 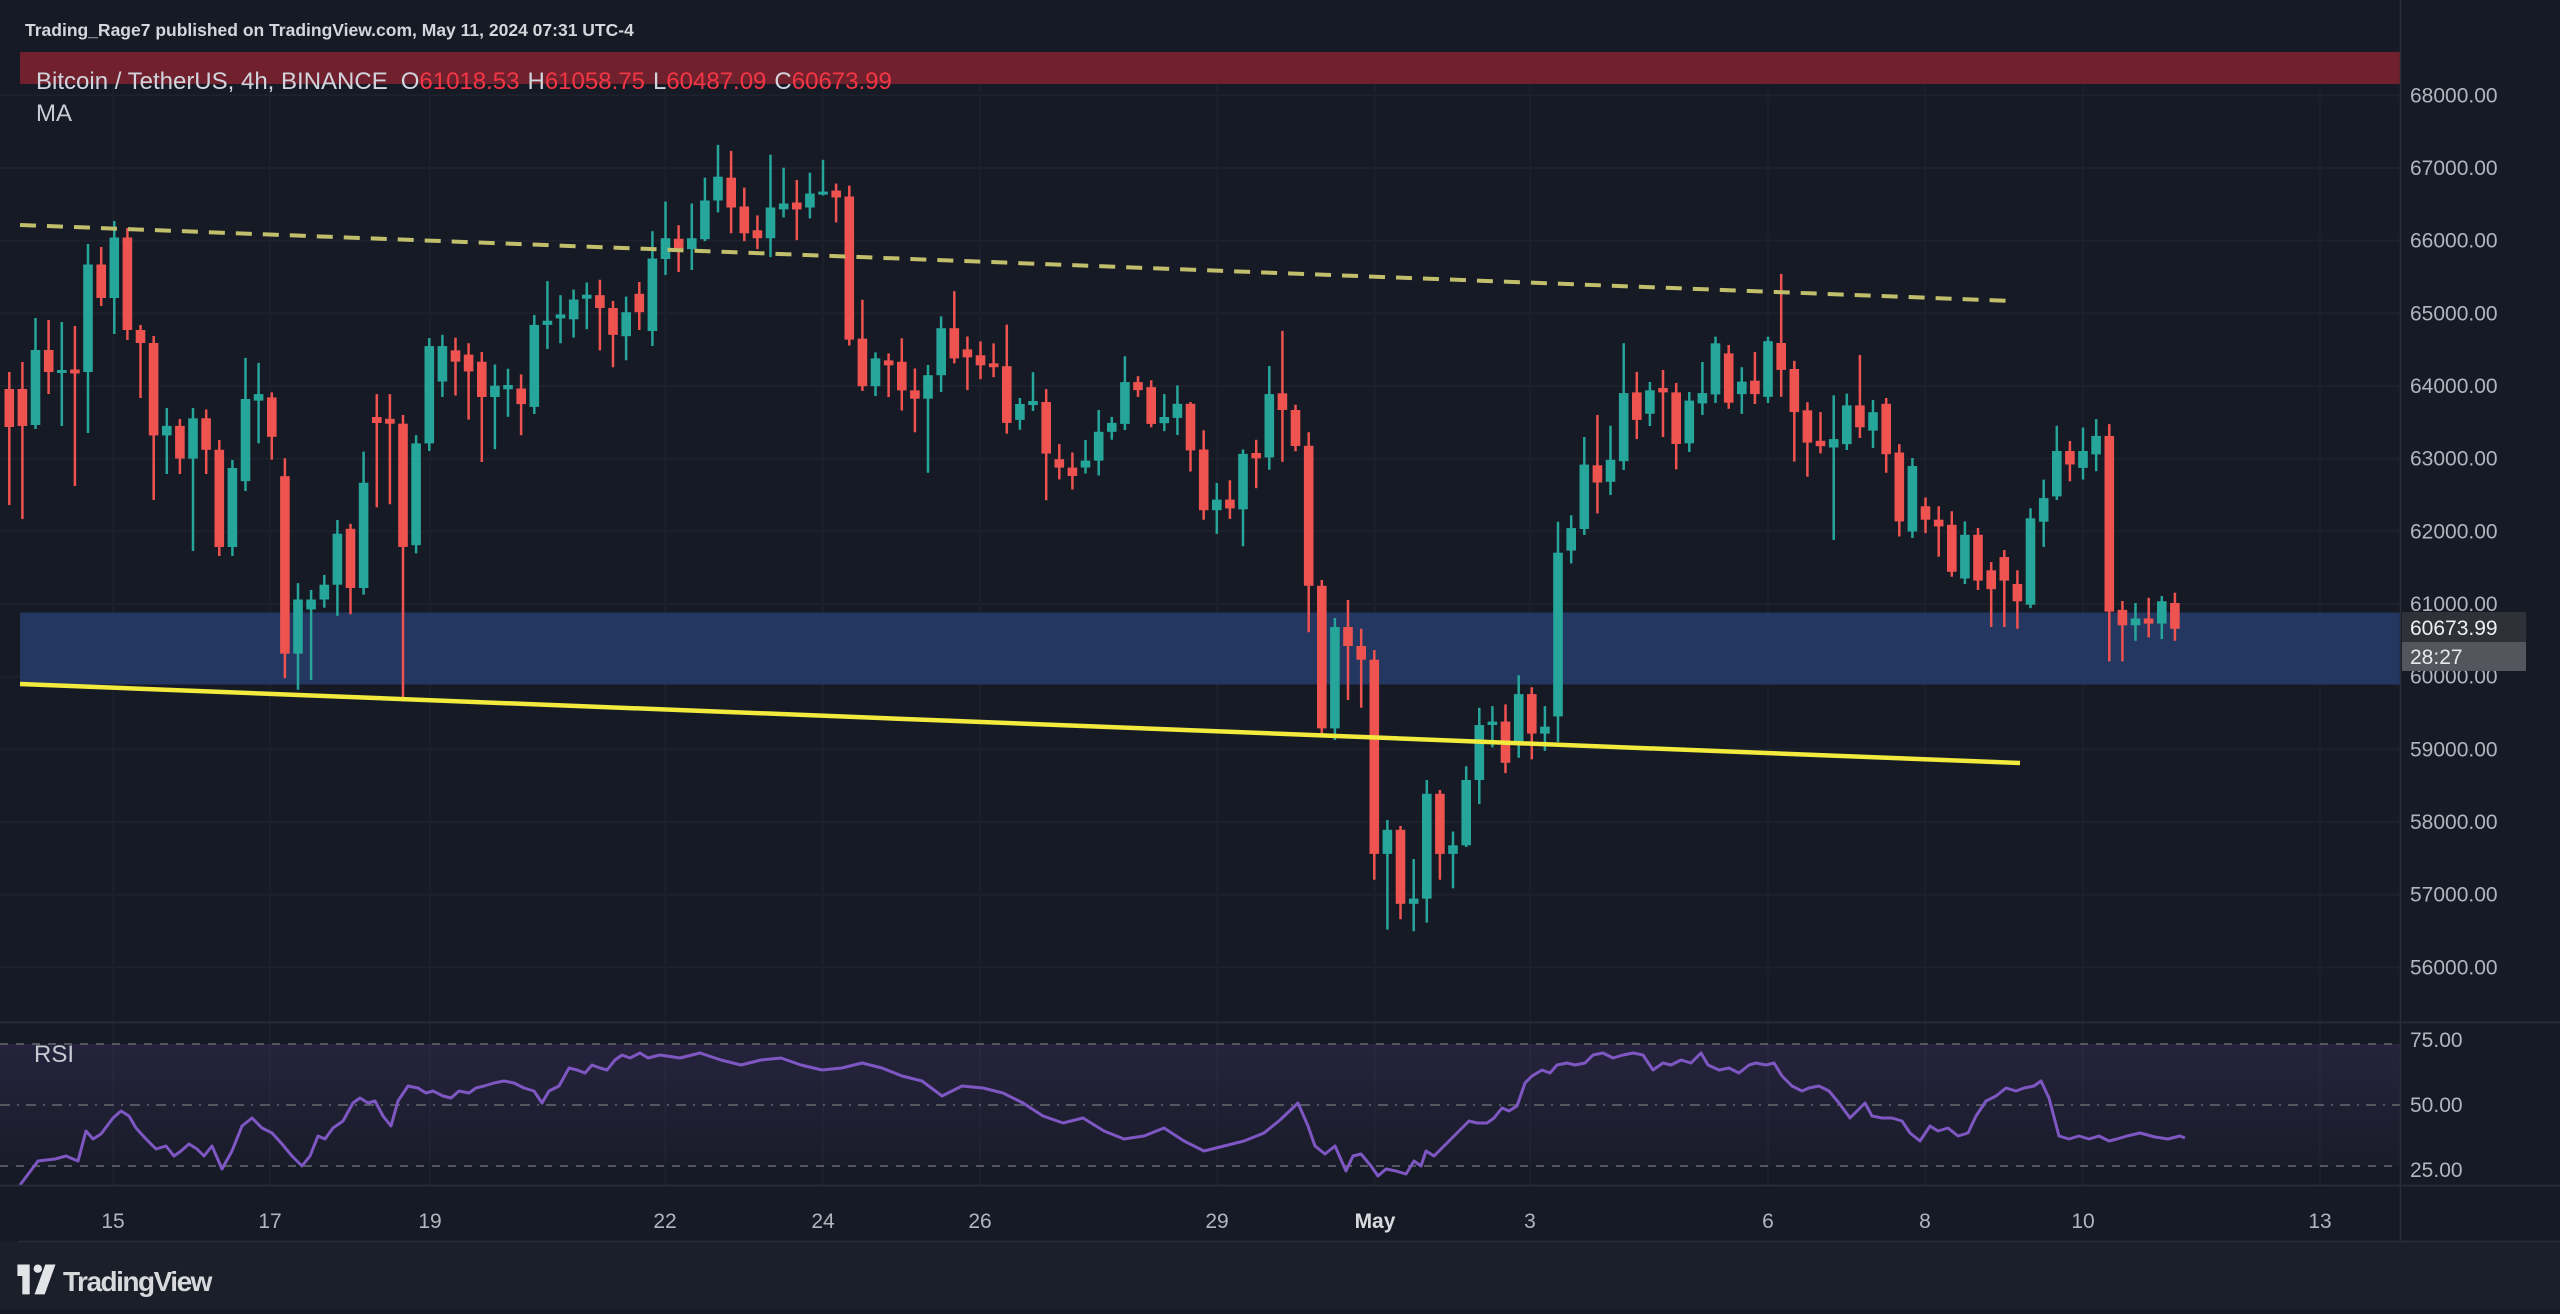 I want to click on svg-text: 64000.00, so click(x=2454, y=386).